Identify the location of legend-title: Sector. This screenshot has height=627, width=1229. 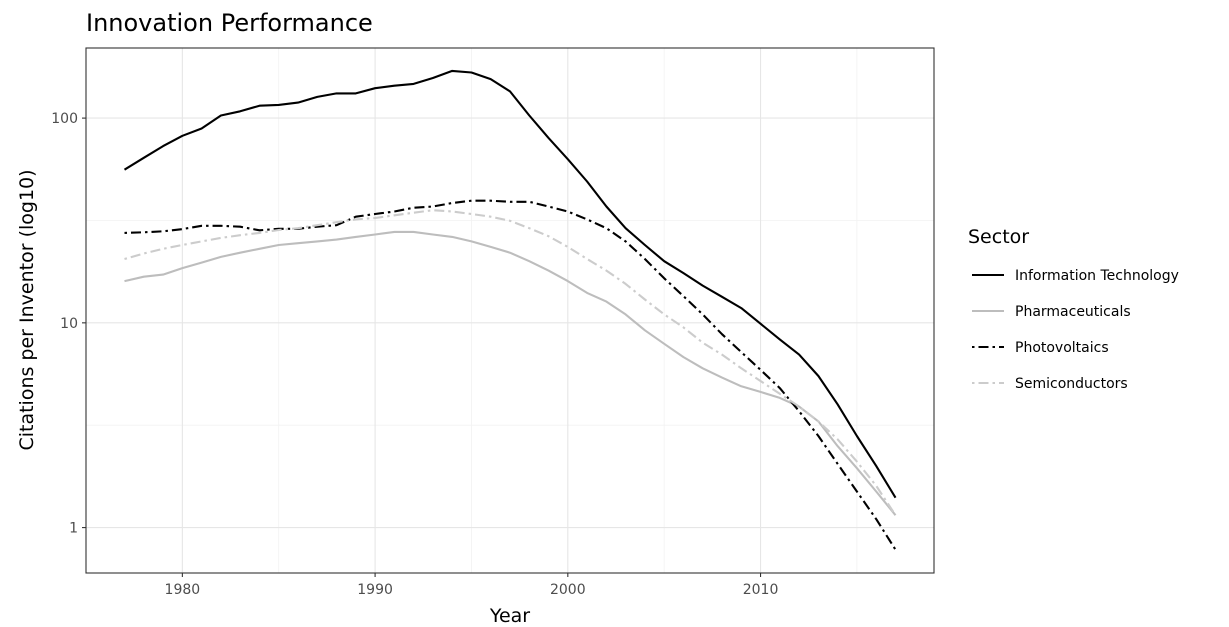
(998, 237).